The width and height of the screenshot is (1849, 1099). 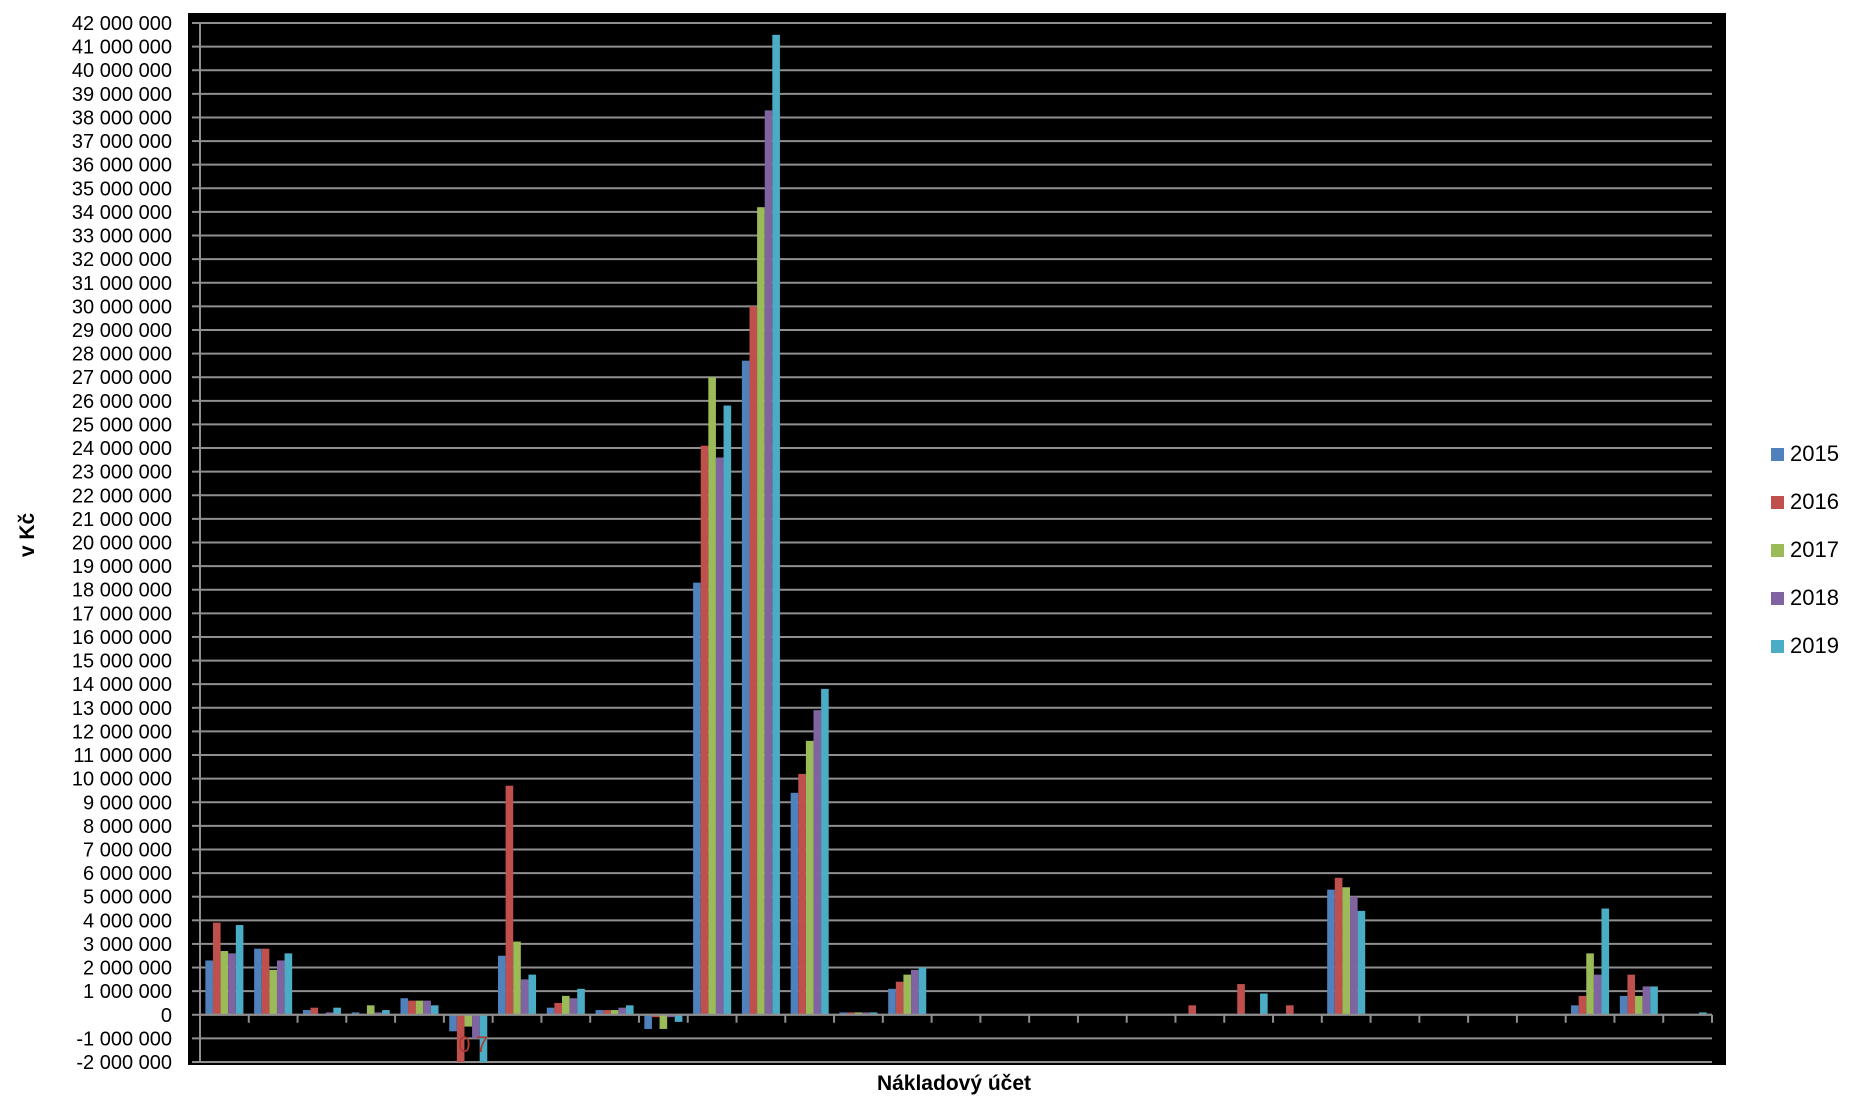 I want to click on y-tick-label: 15 000 000, so click(x=122, y=662).